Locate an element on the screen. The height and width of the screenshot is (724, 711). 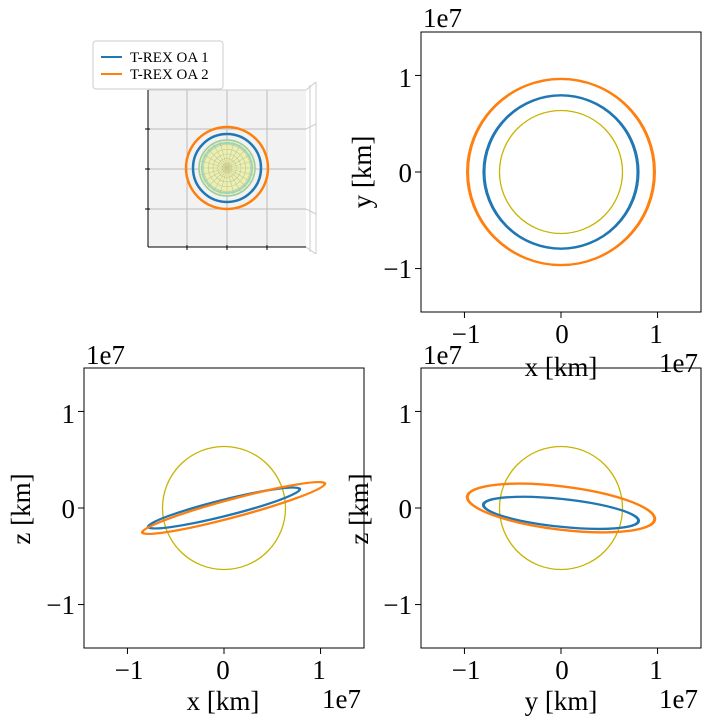
3d-planet-sphere is located at coordinates (227, 168).